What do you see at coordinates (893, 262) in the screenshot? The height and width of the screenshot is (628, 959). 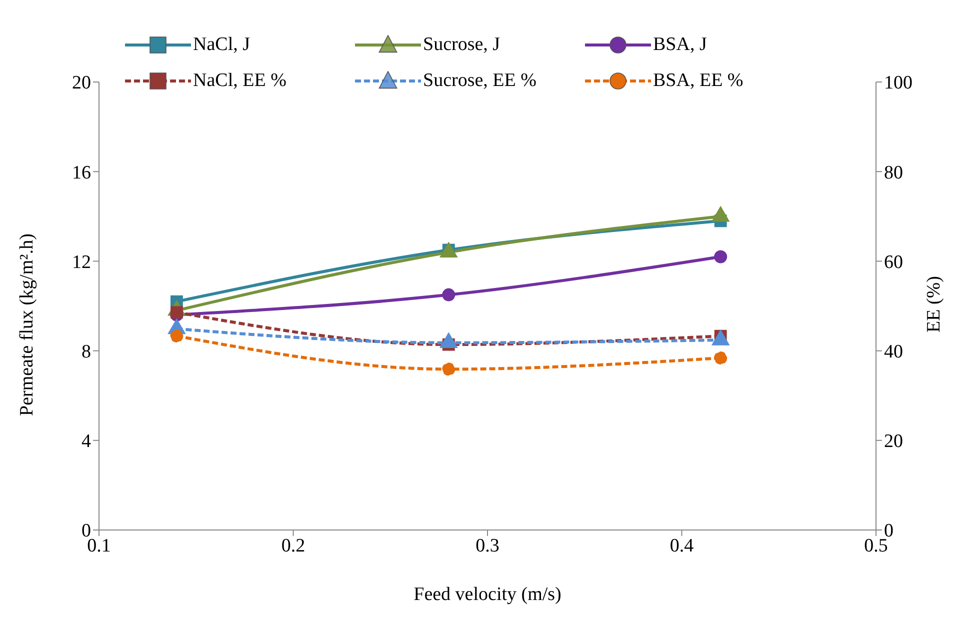 I see `y2-tick-label: 60` at bounding box center [893, 262].